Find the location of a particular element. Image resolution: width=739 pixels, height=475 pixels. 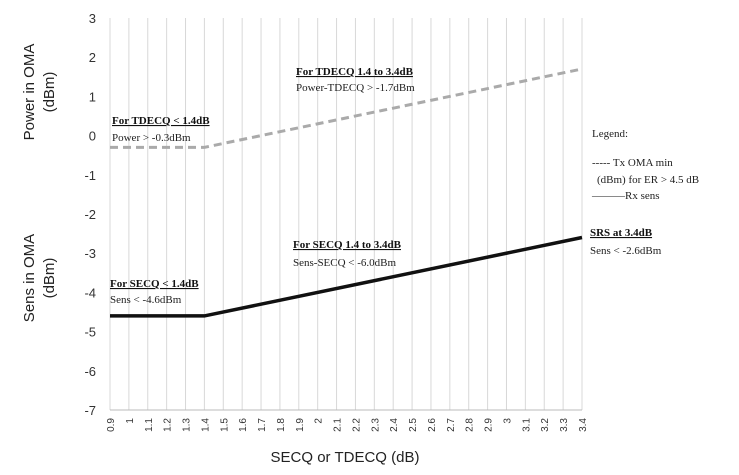

x-tick-label-15: 2.4 is located at coordinates (394, 425).